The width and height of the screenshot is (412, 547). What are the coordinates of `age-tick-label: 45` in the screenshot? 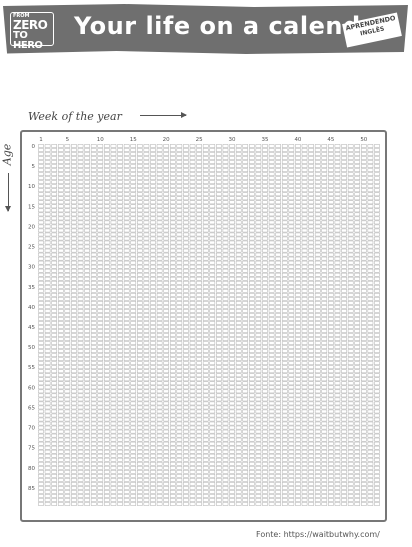 It's located at (31, 328).